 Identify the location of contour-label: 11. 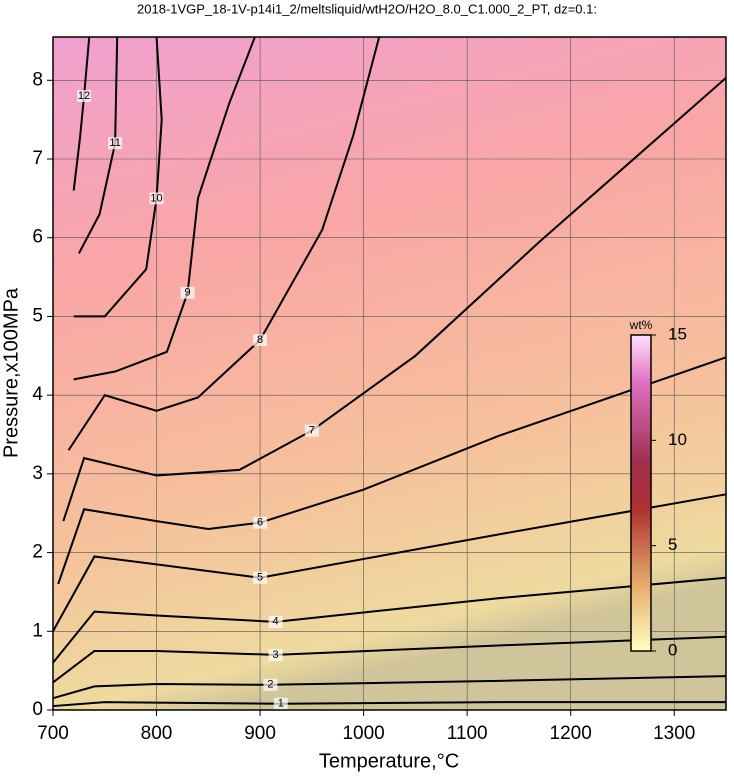
(114, 143).